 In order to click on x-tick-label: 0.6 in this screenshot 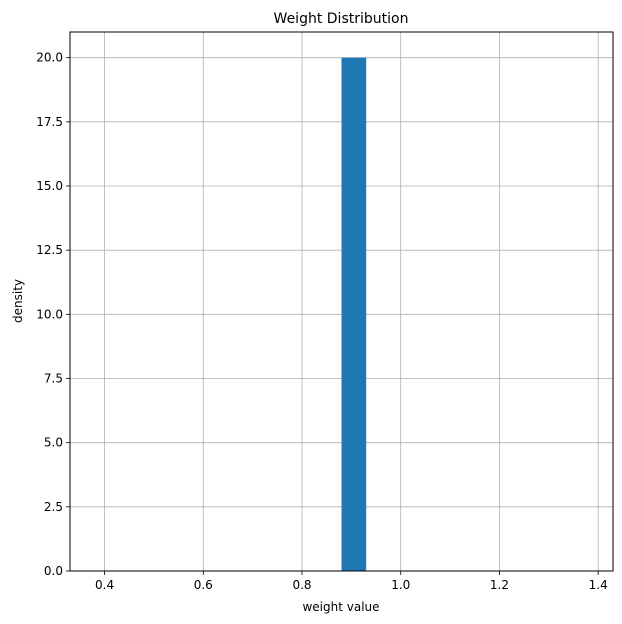, I will do `click(203, 585)`.